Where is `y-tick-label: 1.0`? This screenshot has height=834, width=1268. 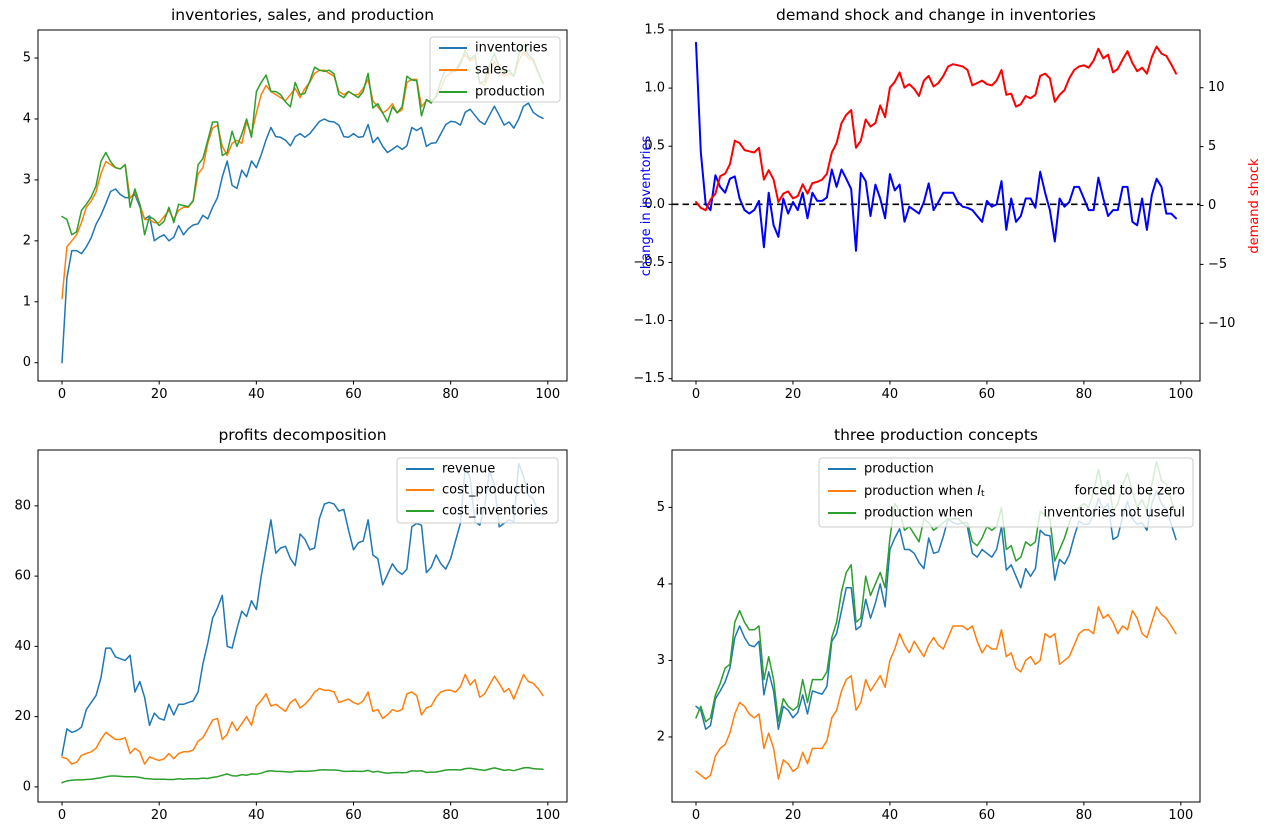
y-tick-label: 1.0 is located at coordinates (654, 88).